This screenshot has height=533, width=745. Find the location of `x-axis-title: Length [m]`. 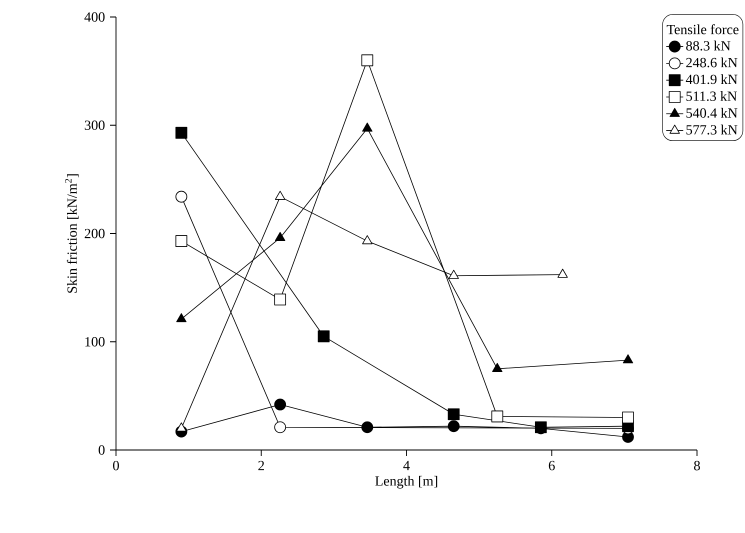

x-axis-title: Length [m] is located at coordinates (406, 482).